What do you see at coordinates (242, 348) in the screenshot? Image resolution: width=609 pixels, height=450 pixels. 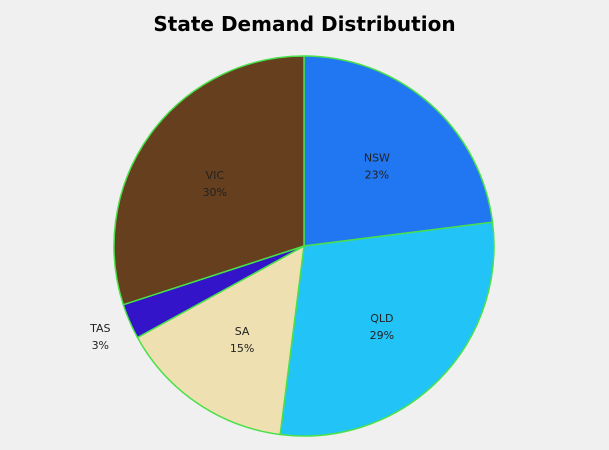 I see `slice-percent-label: 15%` at bounding box center [242, 348].